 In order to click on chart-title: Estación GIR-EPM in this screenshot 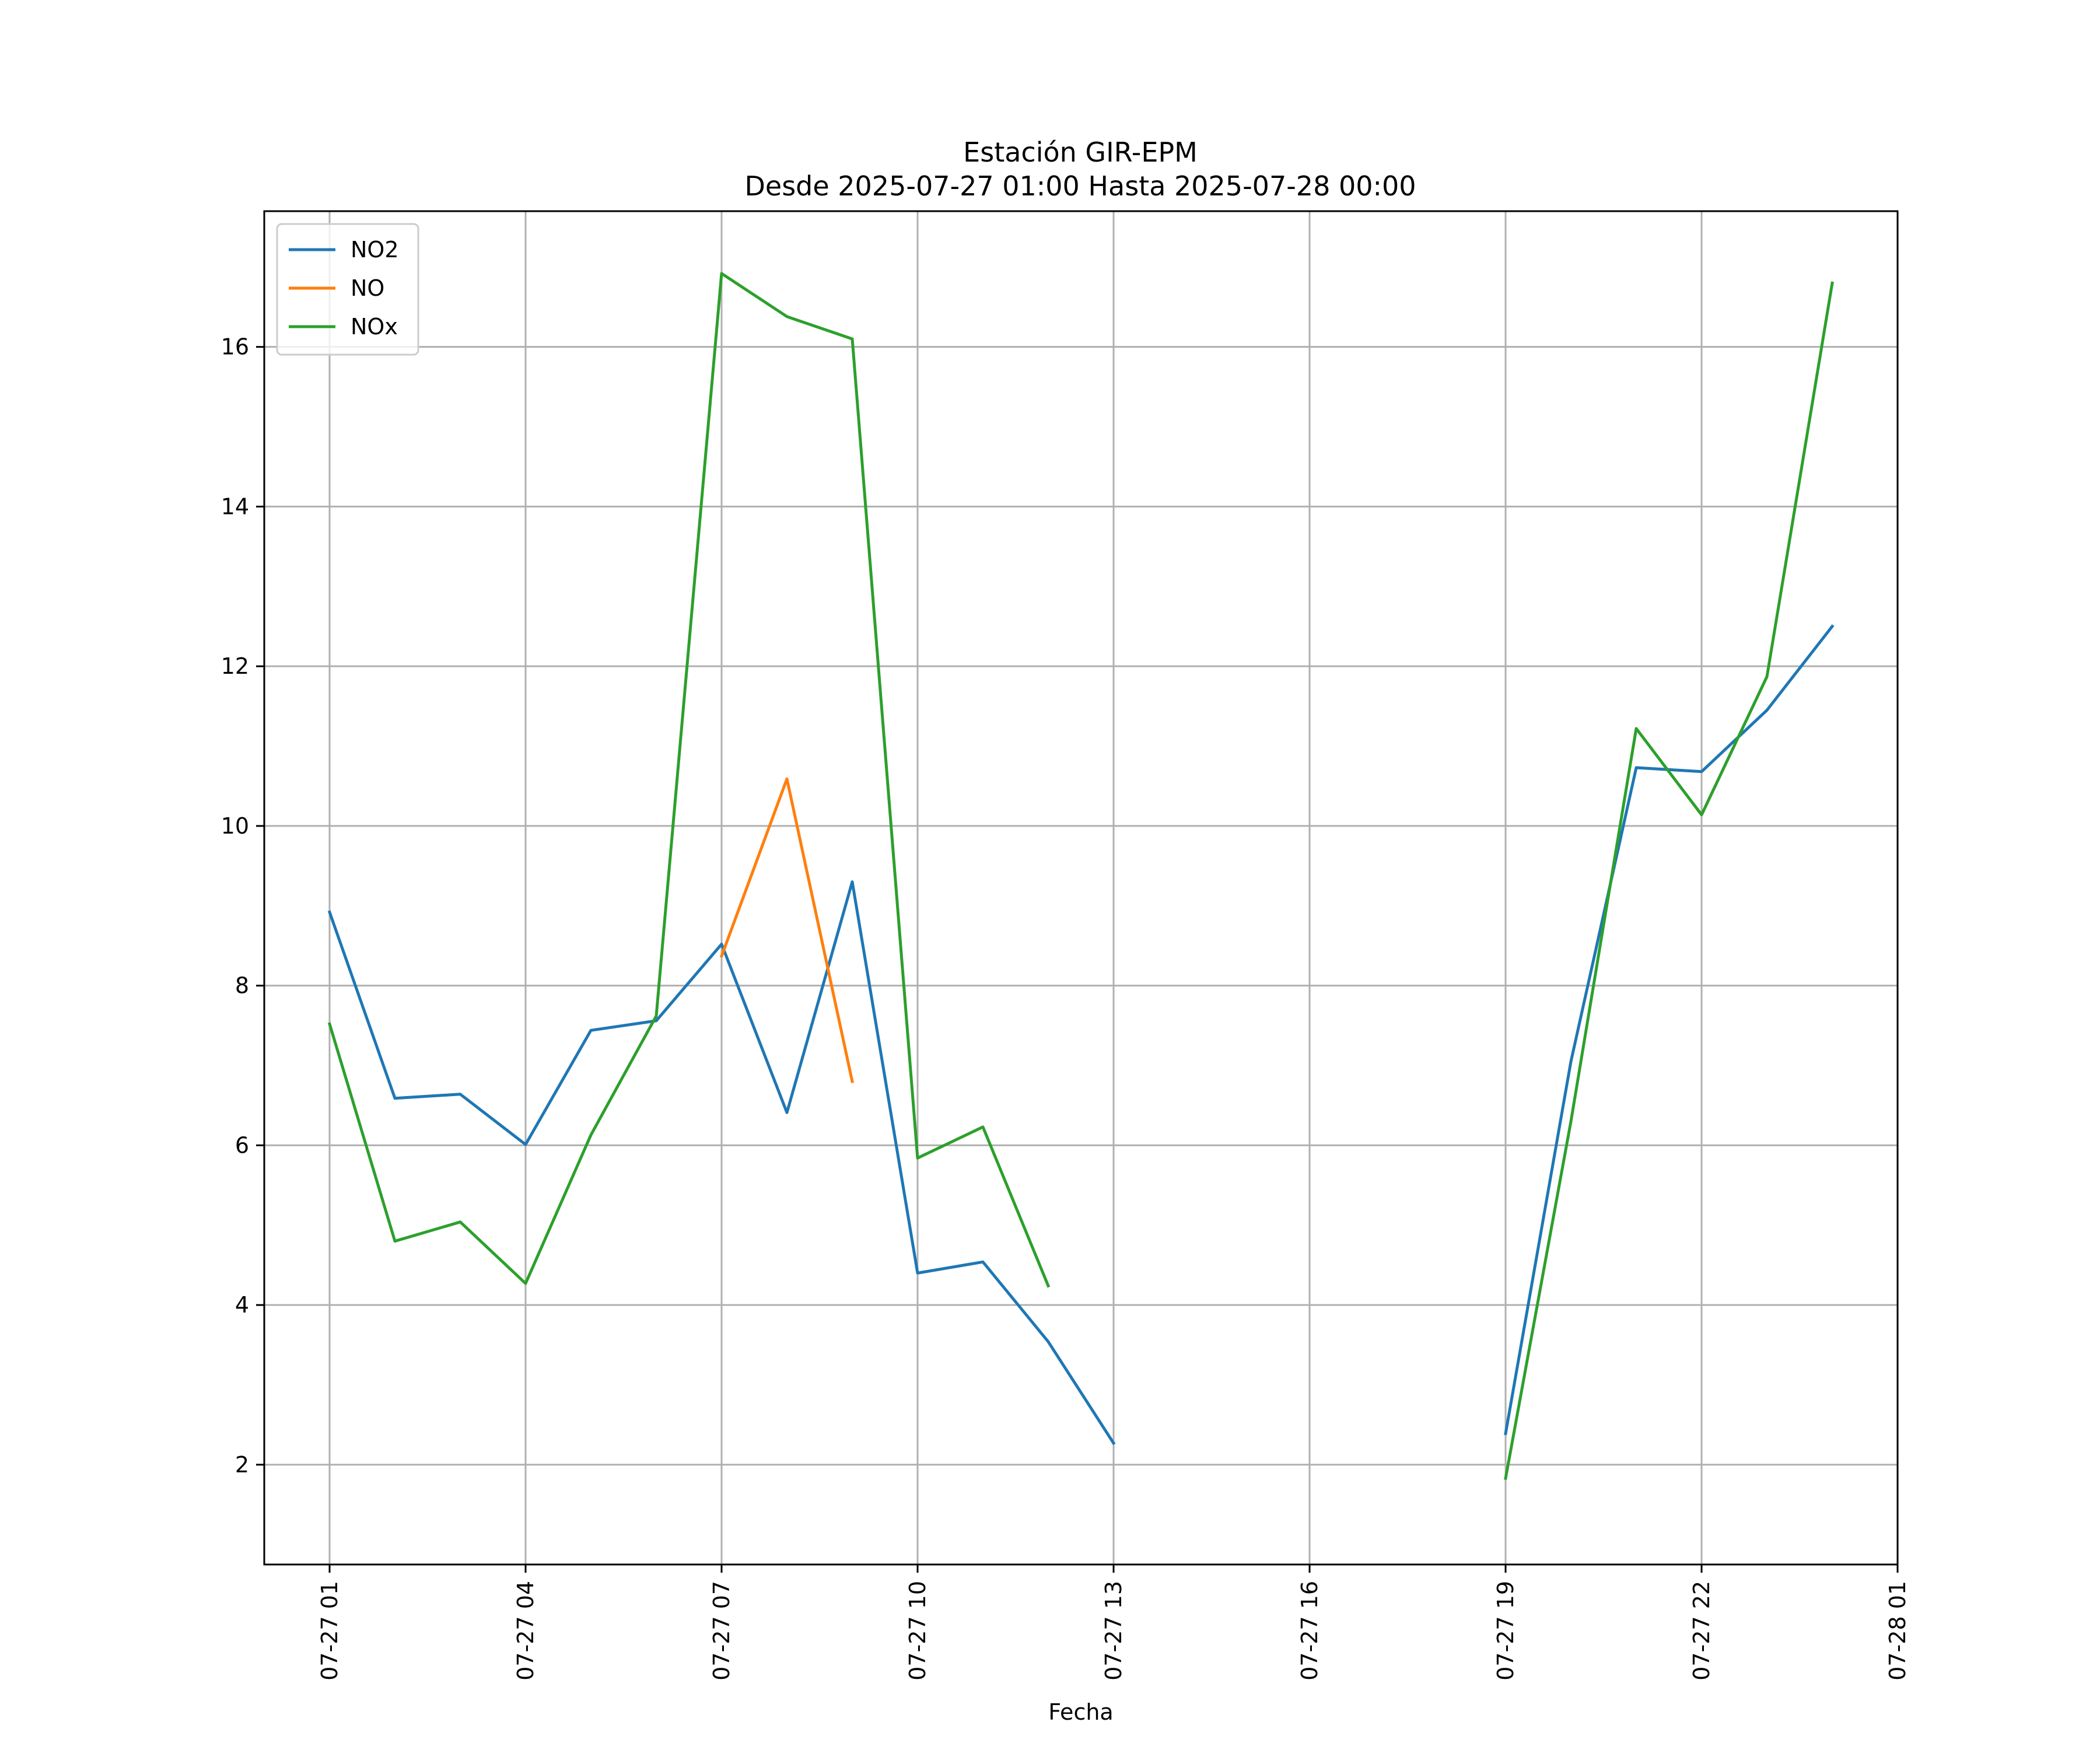, I will do `click(1080, 152)`.